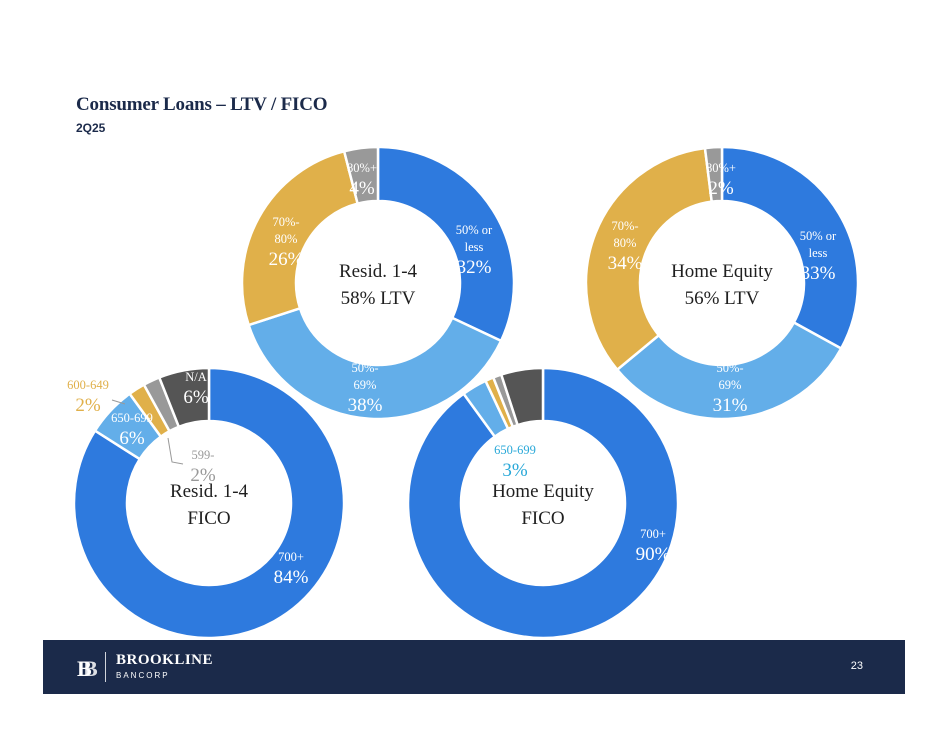 This screenshot has height=737, width=949. I want to click on center-label-home-equity-fico: Home Equity FICO, so click(543, 505).